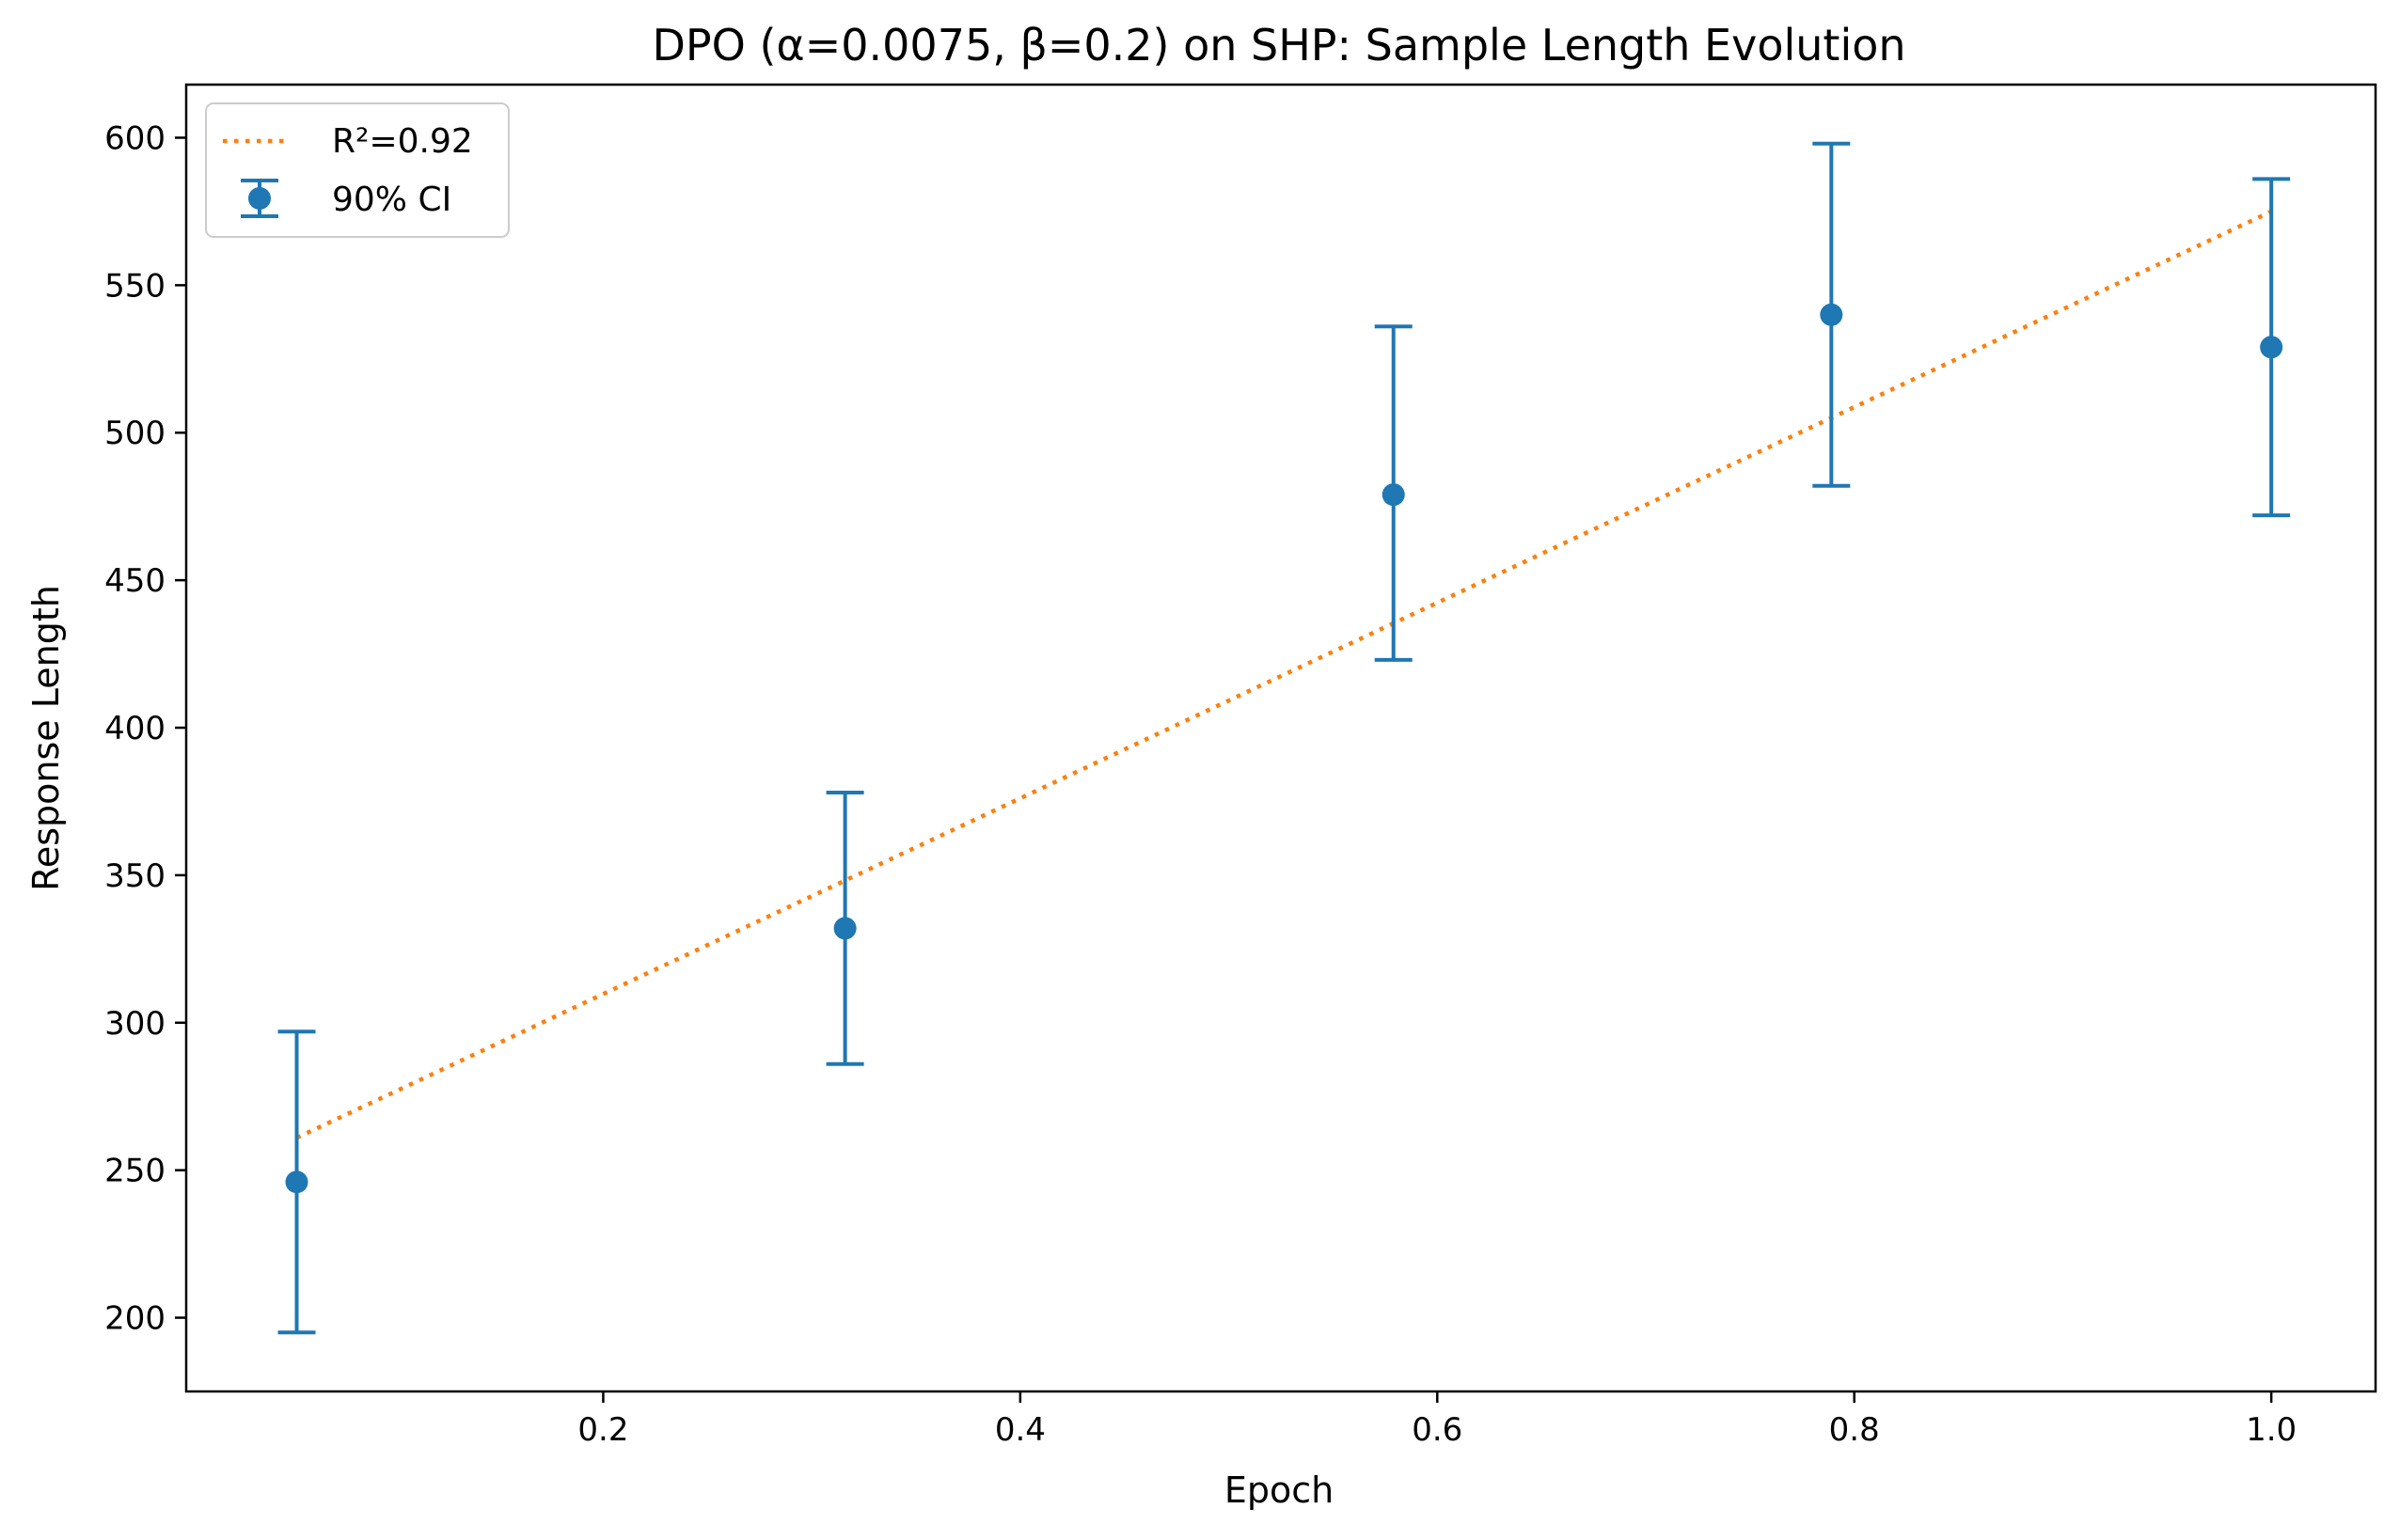 The height and width of the screenshot is (1540, 2400). I want to click on y-tick-label: 300, so click(135, 1024).